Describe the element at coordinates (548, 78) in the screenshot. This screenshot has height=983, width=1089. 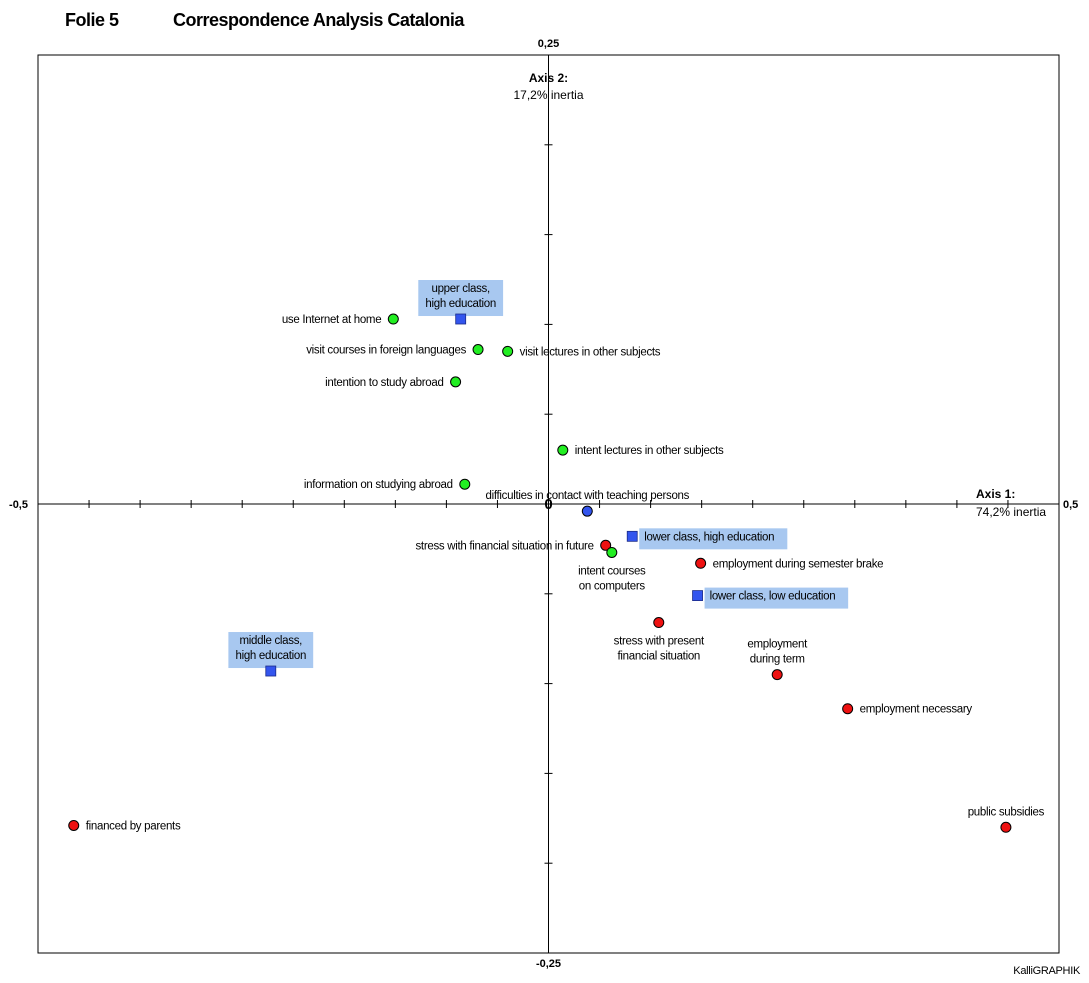
I see `axis2-name: Axis 2:` at that location.